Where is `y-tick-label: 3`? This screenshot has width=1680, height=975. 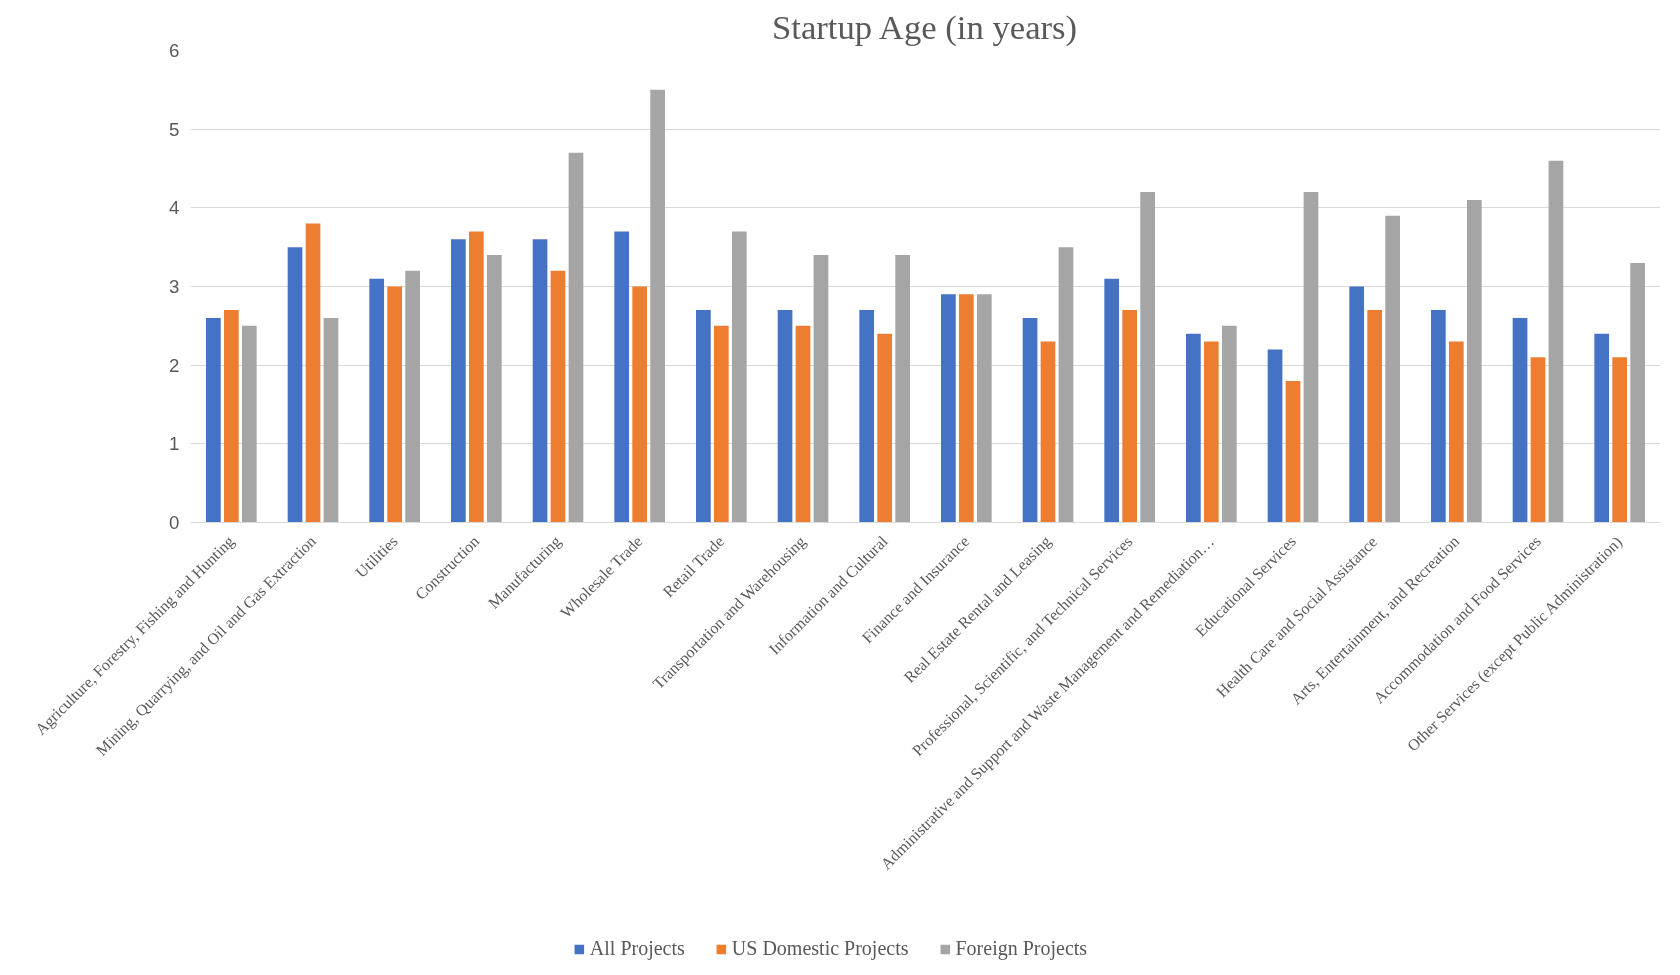 y-tick-label: 3 is located at coordinates (174, 286).